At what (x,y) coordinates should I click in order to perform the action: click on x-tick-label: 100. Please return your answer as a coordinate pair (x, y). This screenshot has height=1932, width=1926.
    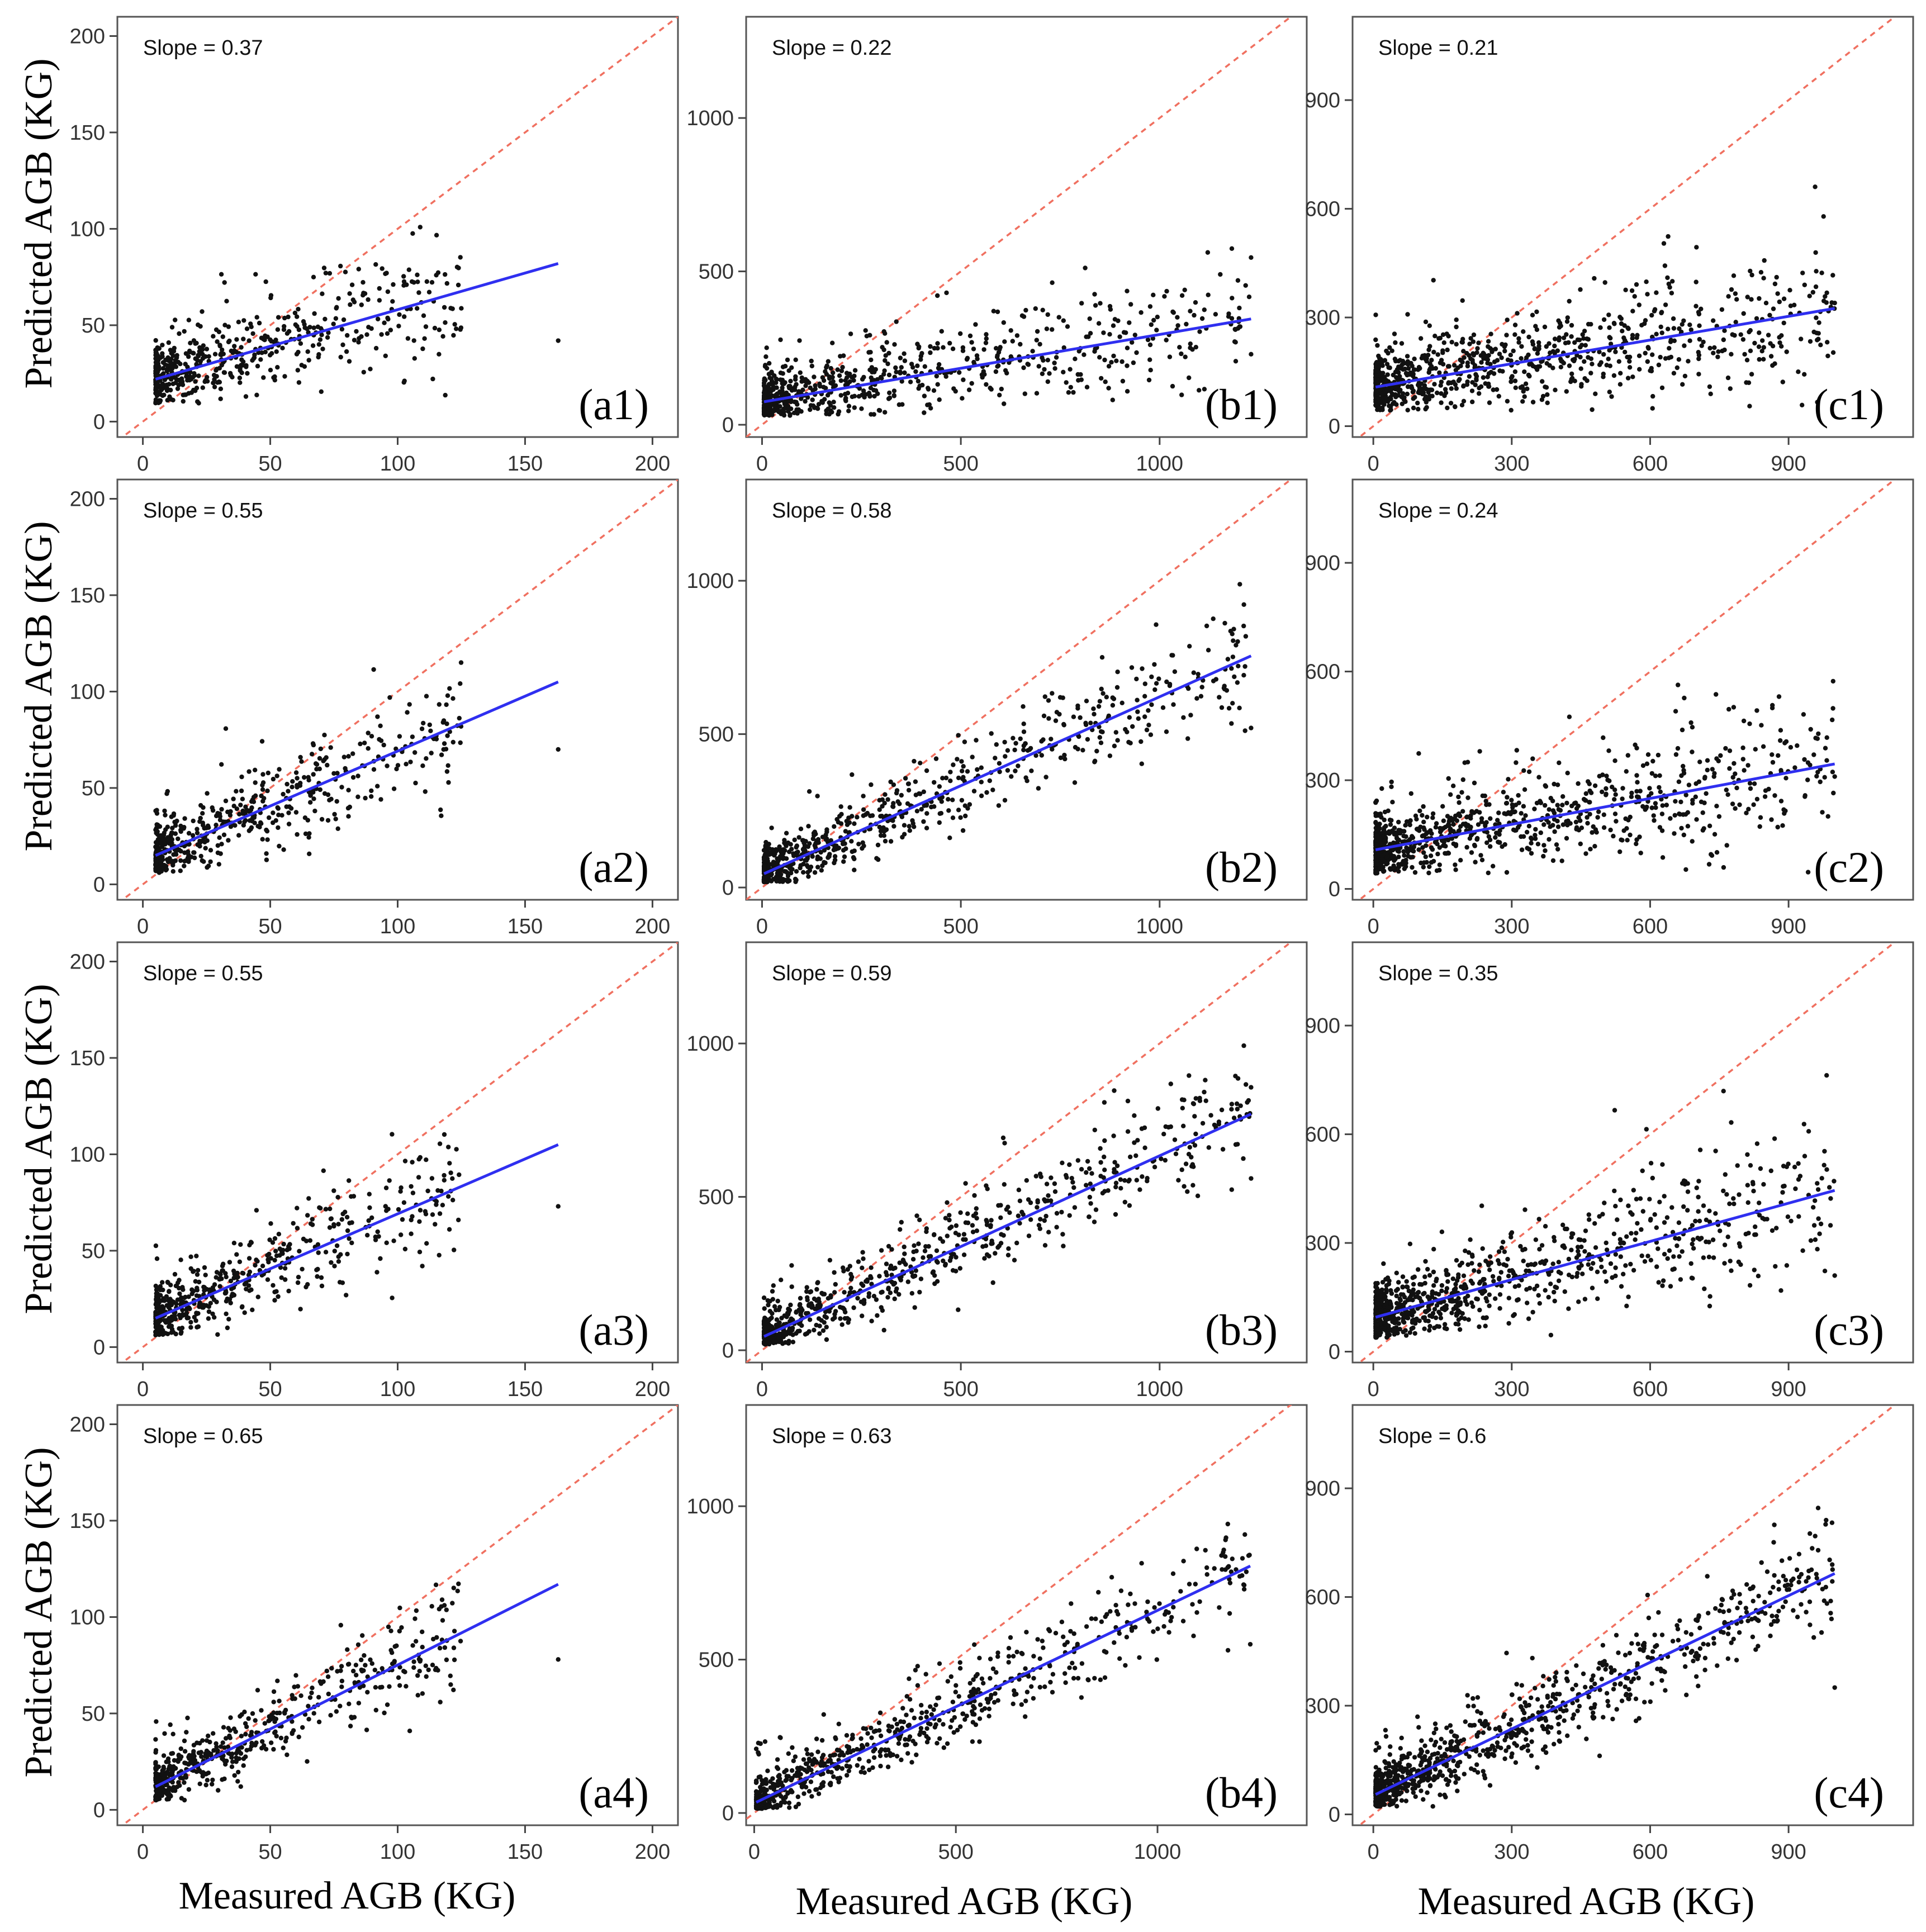
    Looking at the image, I should click on (397, 926).